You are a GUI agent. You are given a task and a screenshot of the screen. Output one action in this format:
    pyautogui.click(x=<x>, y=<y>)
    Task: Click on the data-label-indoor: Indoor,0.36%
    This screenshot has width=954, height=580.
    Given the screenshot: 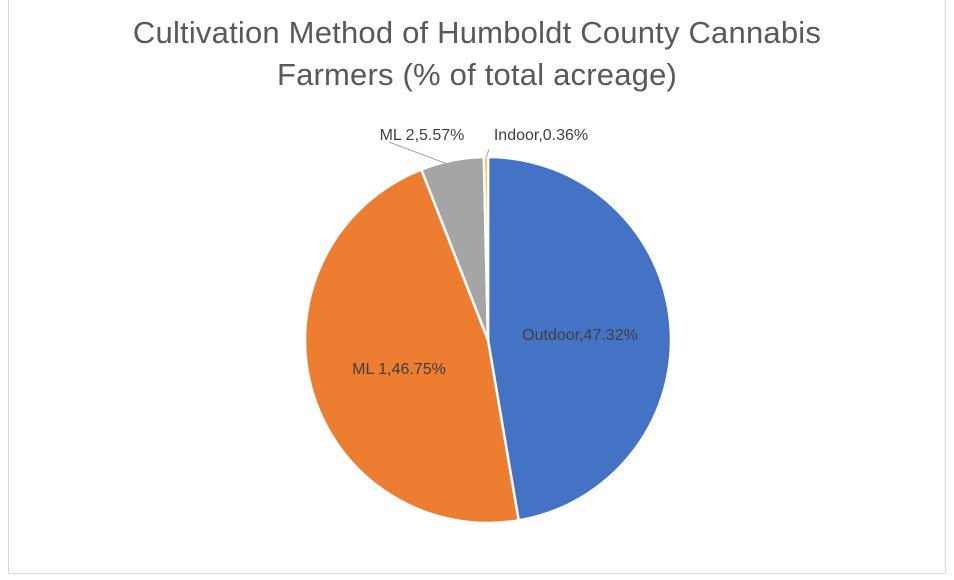 What is the action you would take?
    pyautogui.click(x=541, y=135)
    